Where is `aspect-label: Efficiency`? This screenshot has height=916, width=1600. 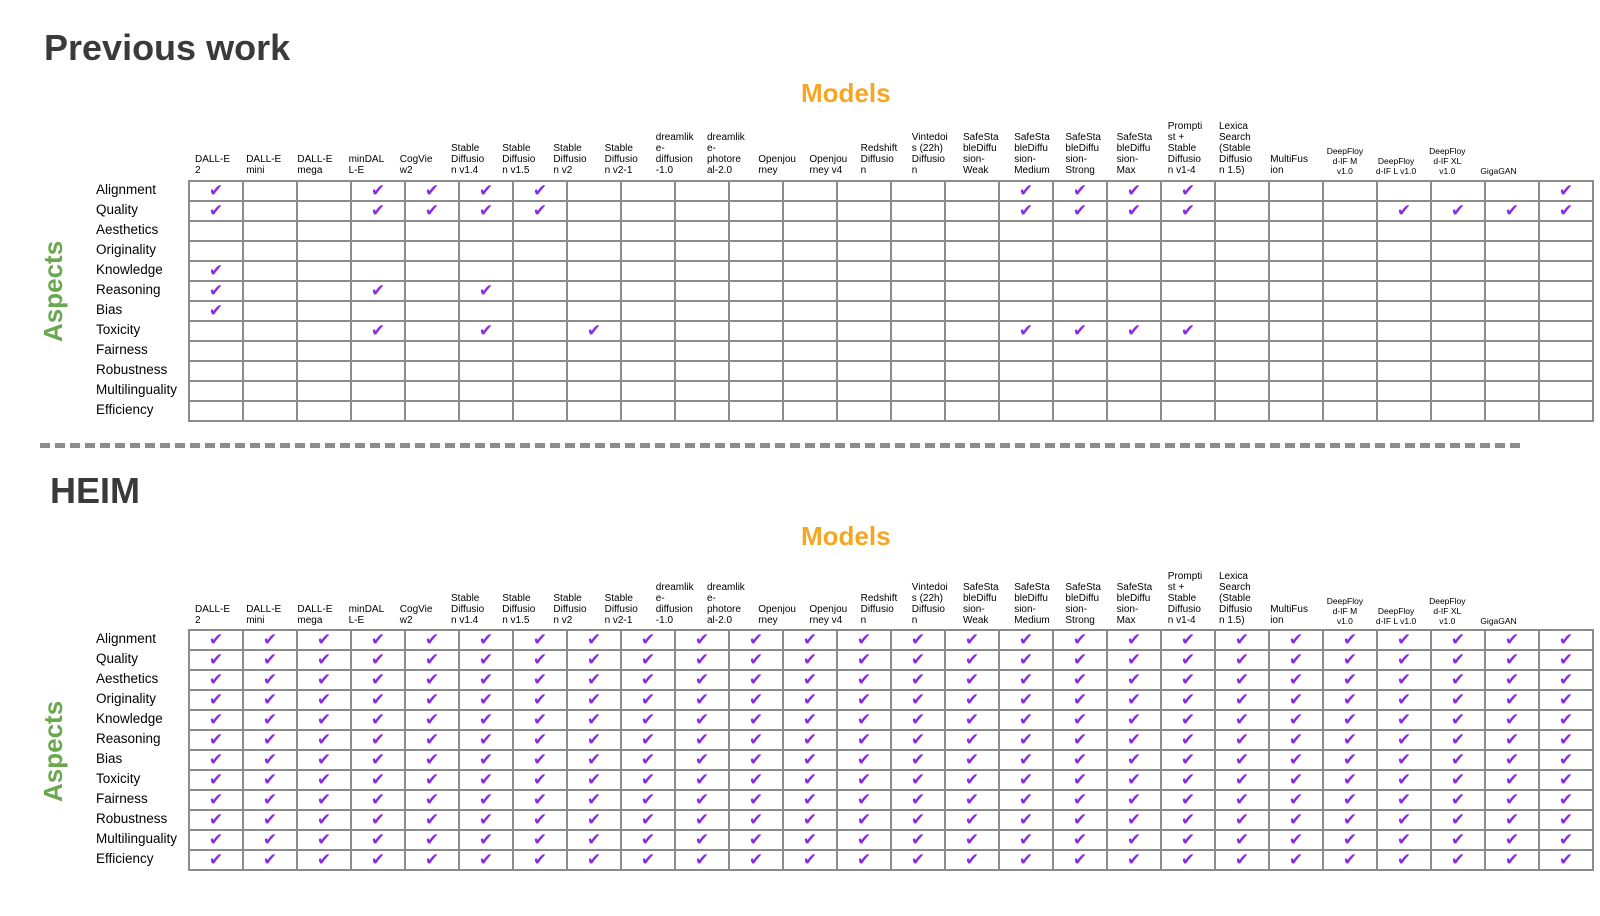 aspect-label: Efficiency is located at coordinates (125, 409).